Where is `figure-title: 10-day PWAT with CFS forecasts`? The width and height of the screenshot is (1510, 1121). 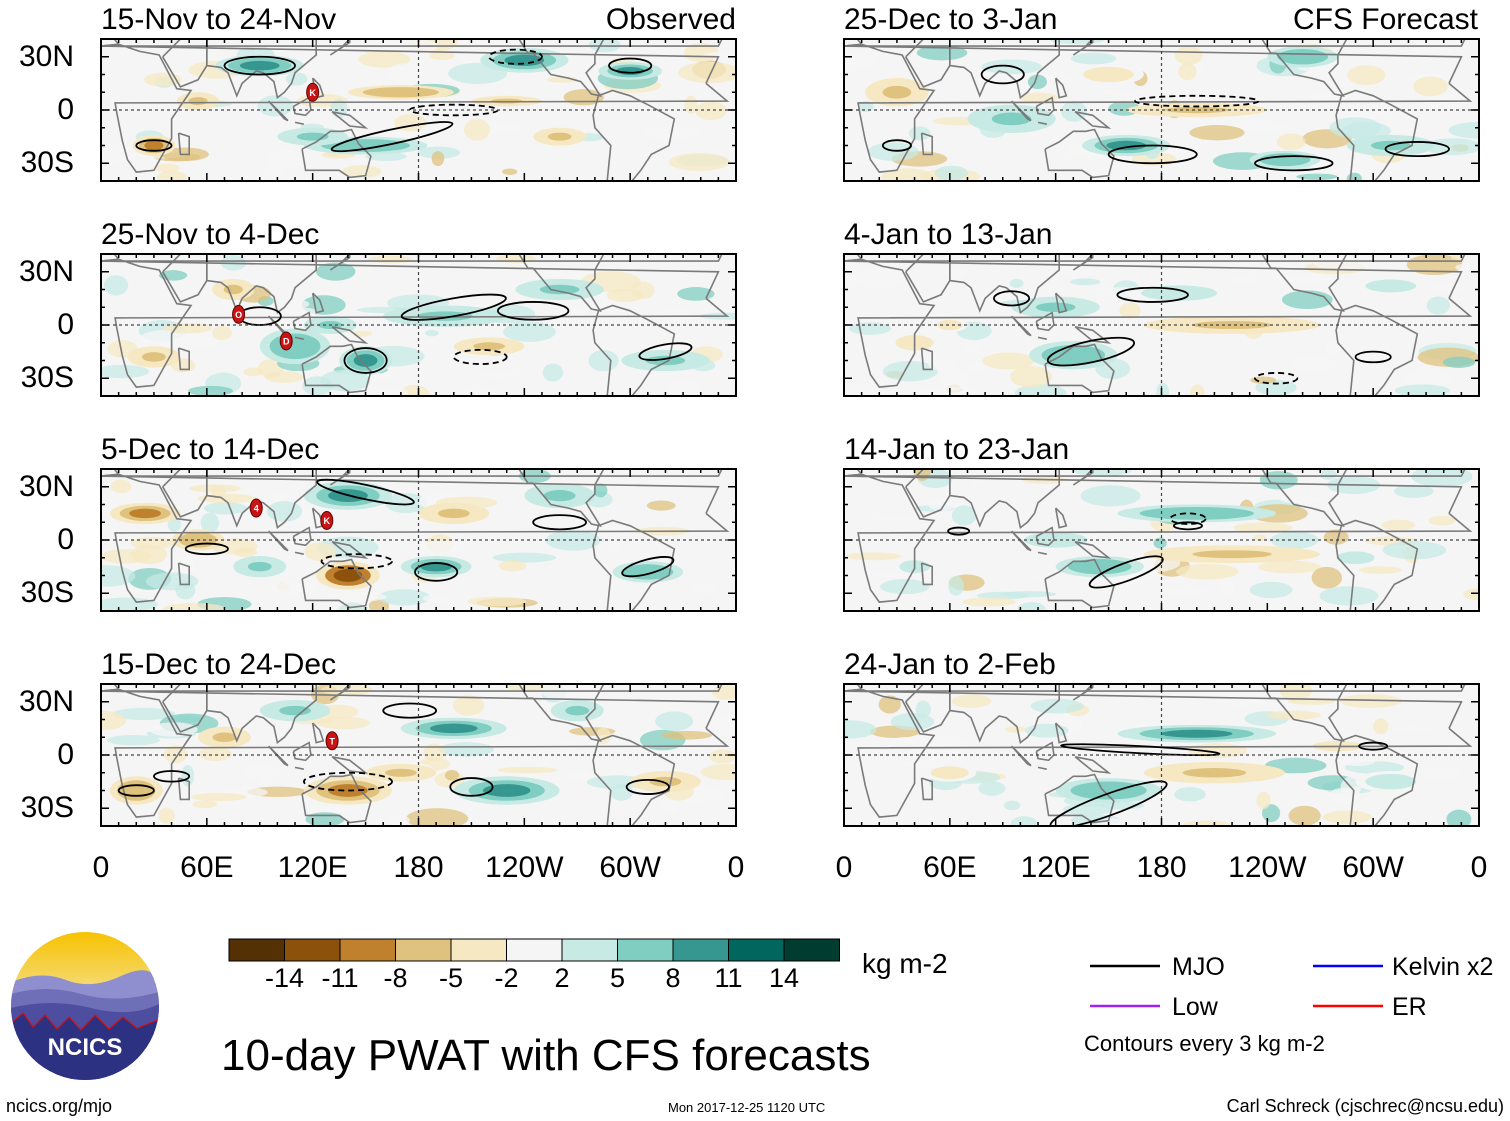
figure-title: 10-day PWAT with CFS forecasts is located at coordinates (546, 1055).